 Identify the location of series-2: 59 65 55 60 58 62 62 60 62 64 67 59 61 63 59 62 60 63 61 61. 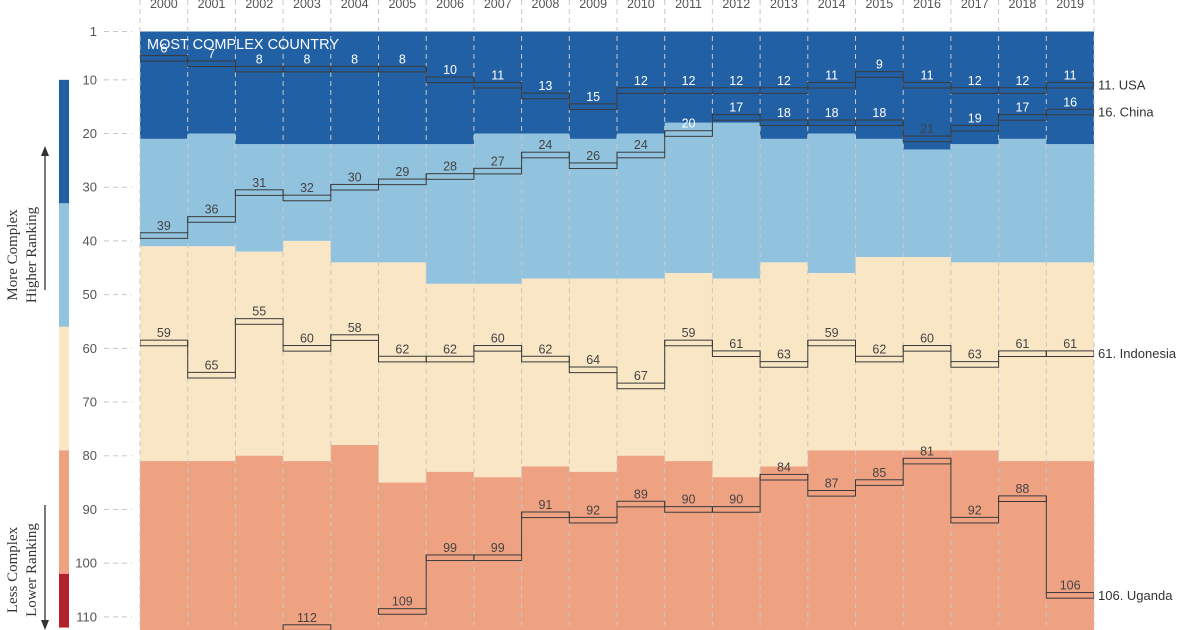
(617, 347).